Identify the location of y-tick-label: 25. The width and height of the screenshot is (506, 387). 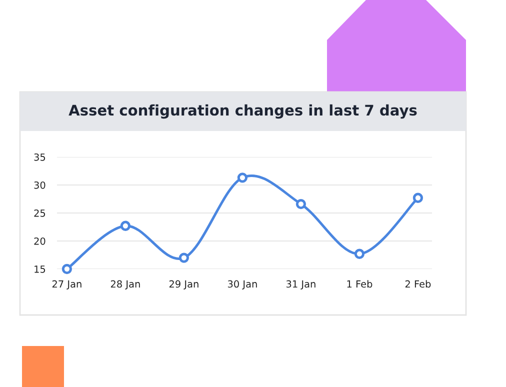
(40, 213).